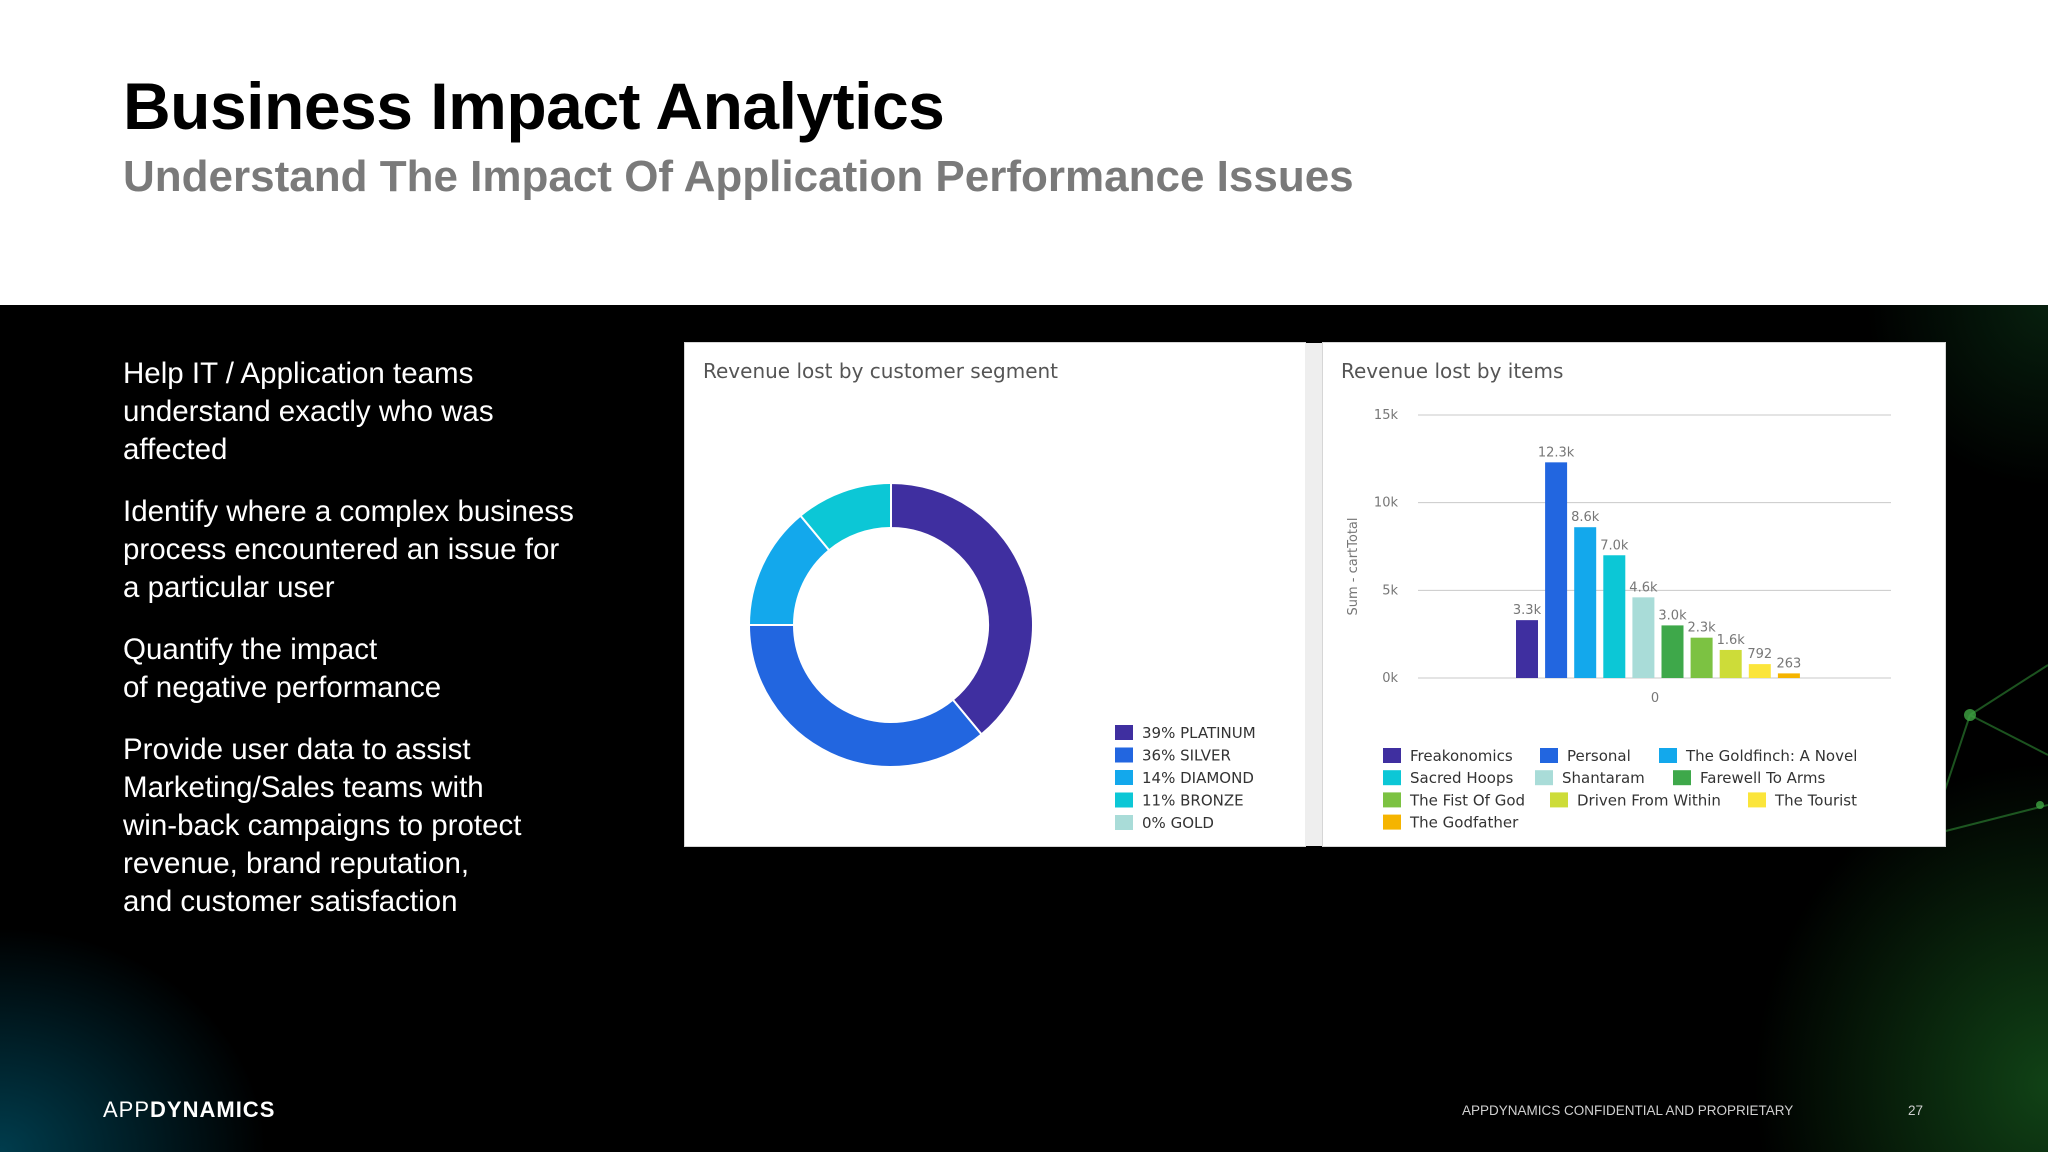  Describe the element at coordinates (1655, 698) in the screenshot. I see `x-tick-label: 0` at that location.